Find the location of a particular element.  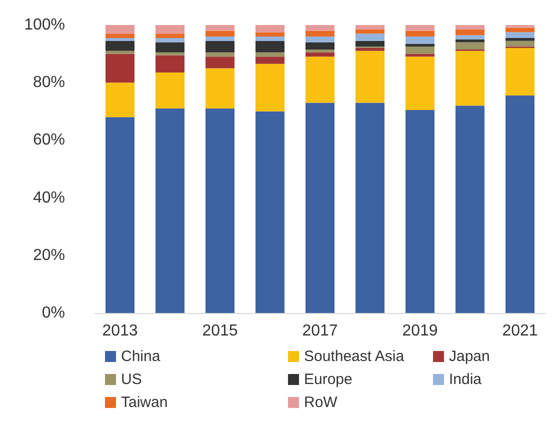

x-tick-label: 2021 is located at coordinates (520, 331).